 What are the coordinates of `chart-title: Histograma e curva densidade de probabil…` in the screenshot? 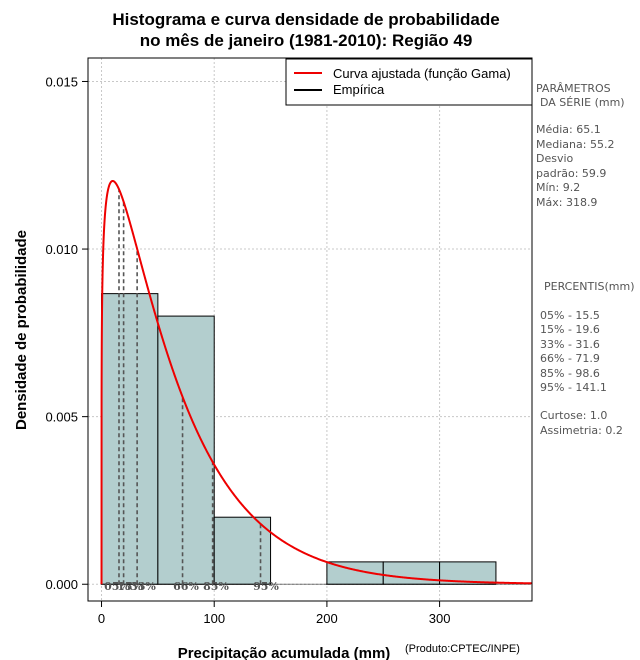 It's located at (305, 19).